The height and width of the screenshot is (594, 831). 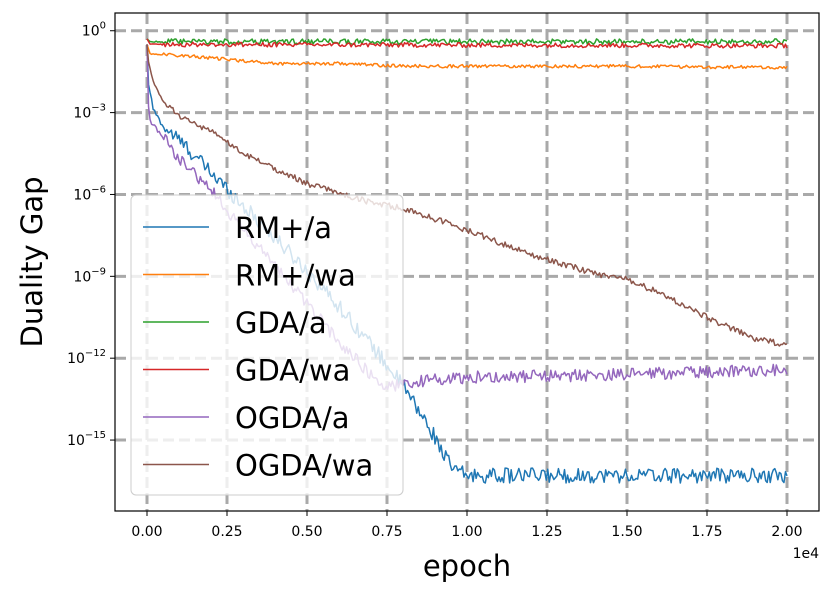 I want to click on x-tick-label-6: 1.50, so click(x=626, y=532).